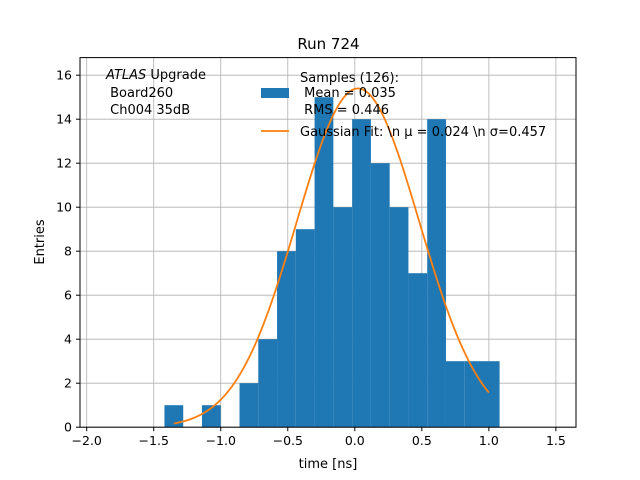 Image resolution: width=640 pixels, height=480 pixels. I want to click on annotation-box: ATLAS Upgrade Board260 Ch004 35dB, so click(155, 93).